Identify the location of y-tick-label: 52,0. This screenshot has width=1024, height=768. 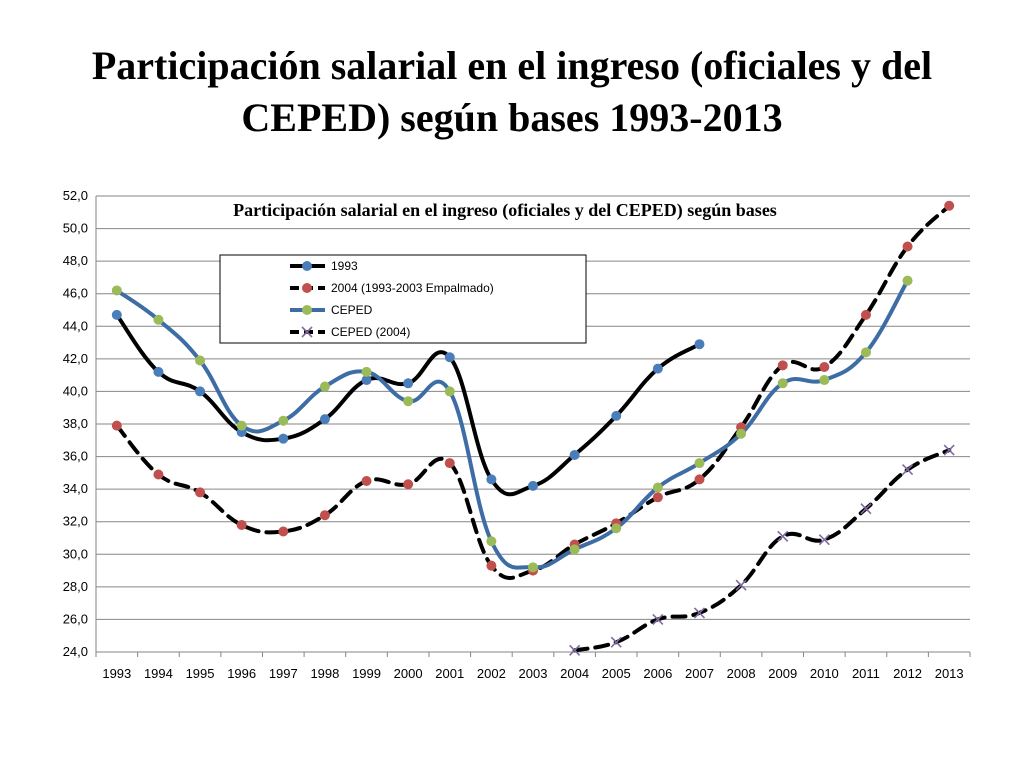
(75, 195).